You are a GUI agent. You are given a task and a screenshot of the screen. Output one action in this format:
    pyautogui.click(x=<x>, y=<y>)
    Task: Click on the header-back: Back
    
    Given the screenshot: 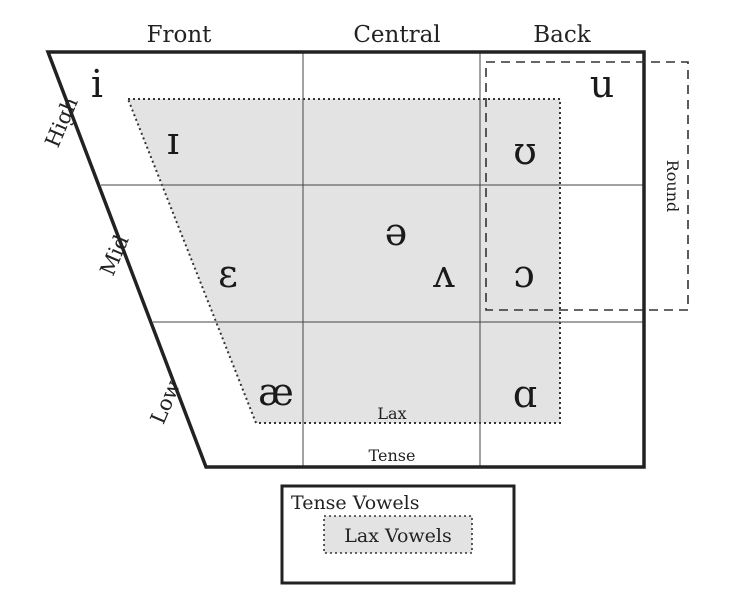 What is the action you would take?
    pyautogui.click(x=562, y=35)
    